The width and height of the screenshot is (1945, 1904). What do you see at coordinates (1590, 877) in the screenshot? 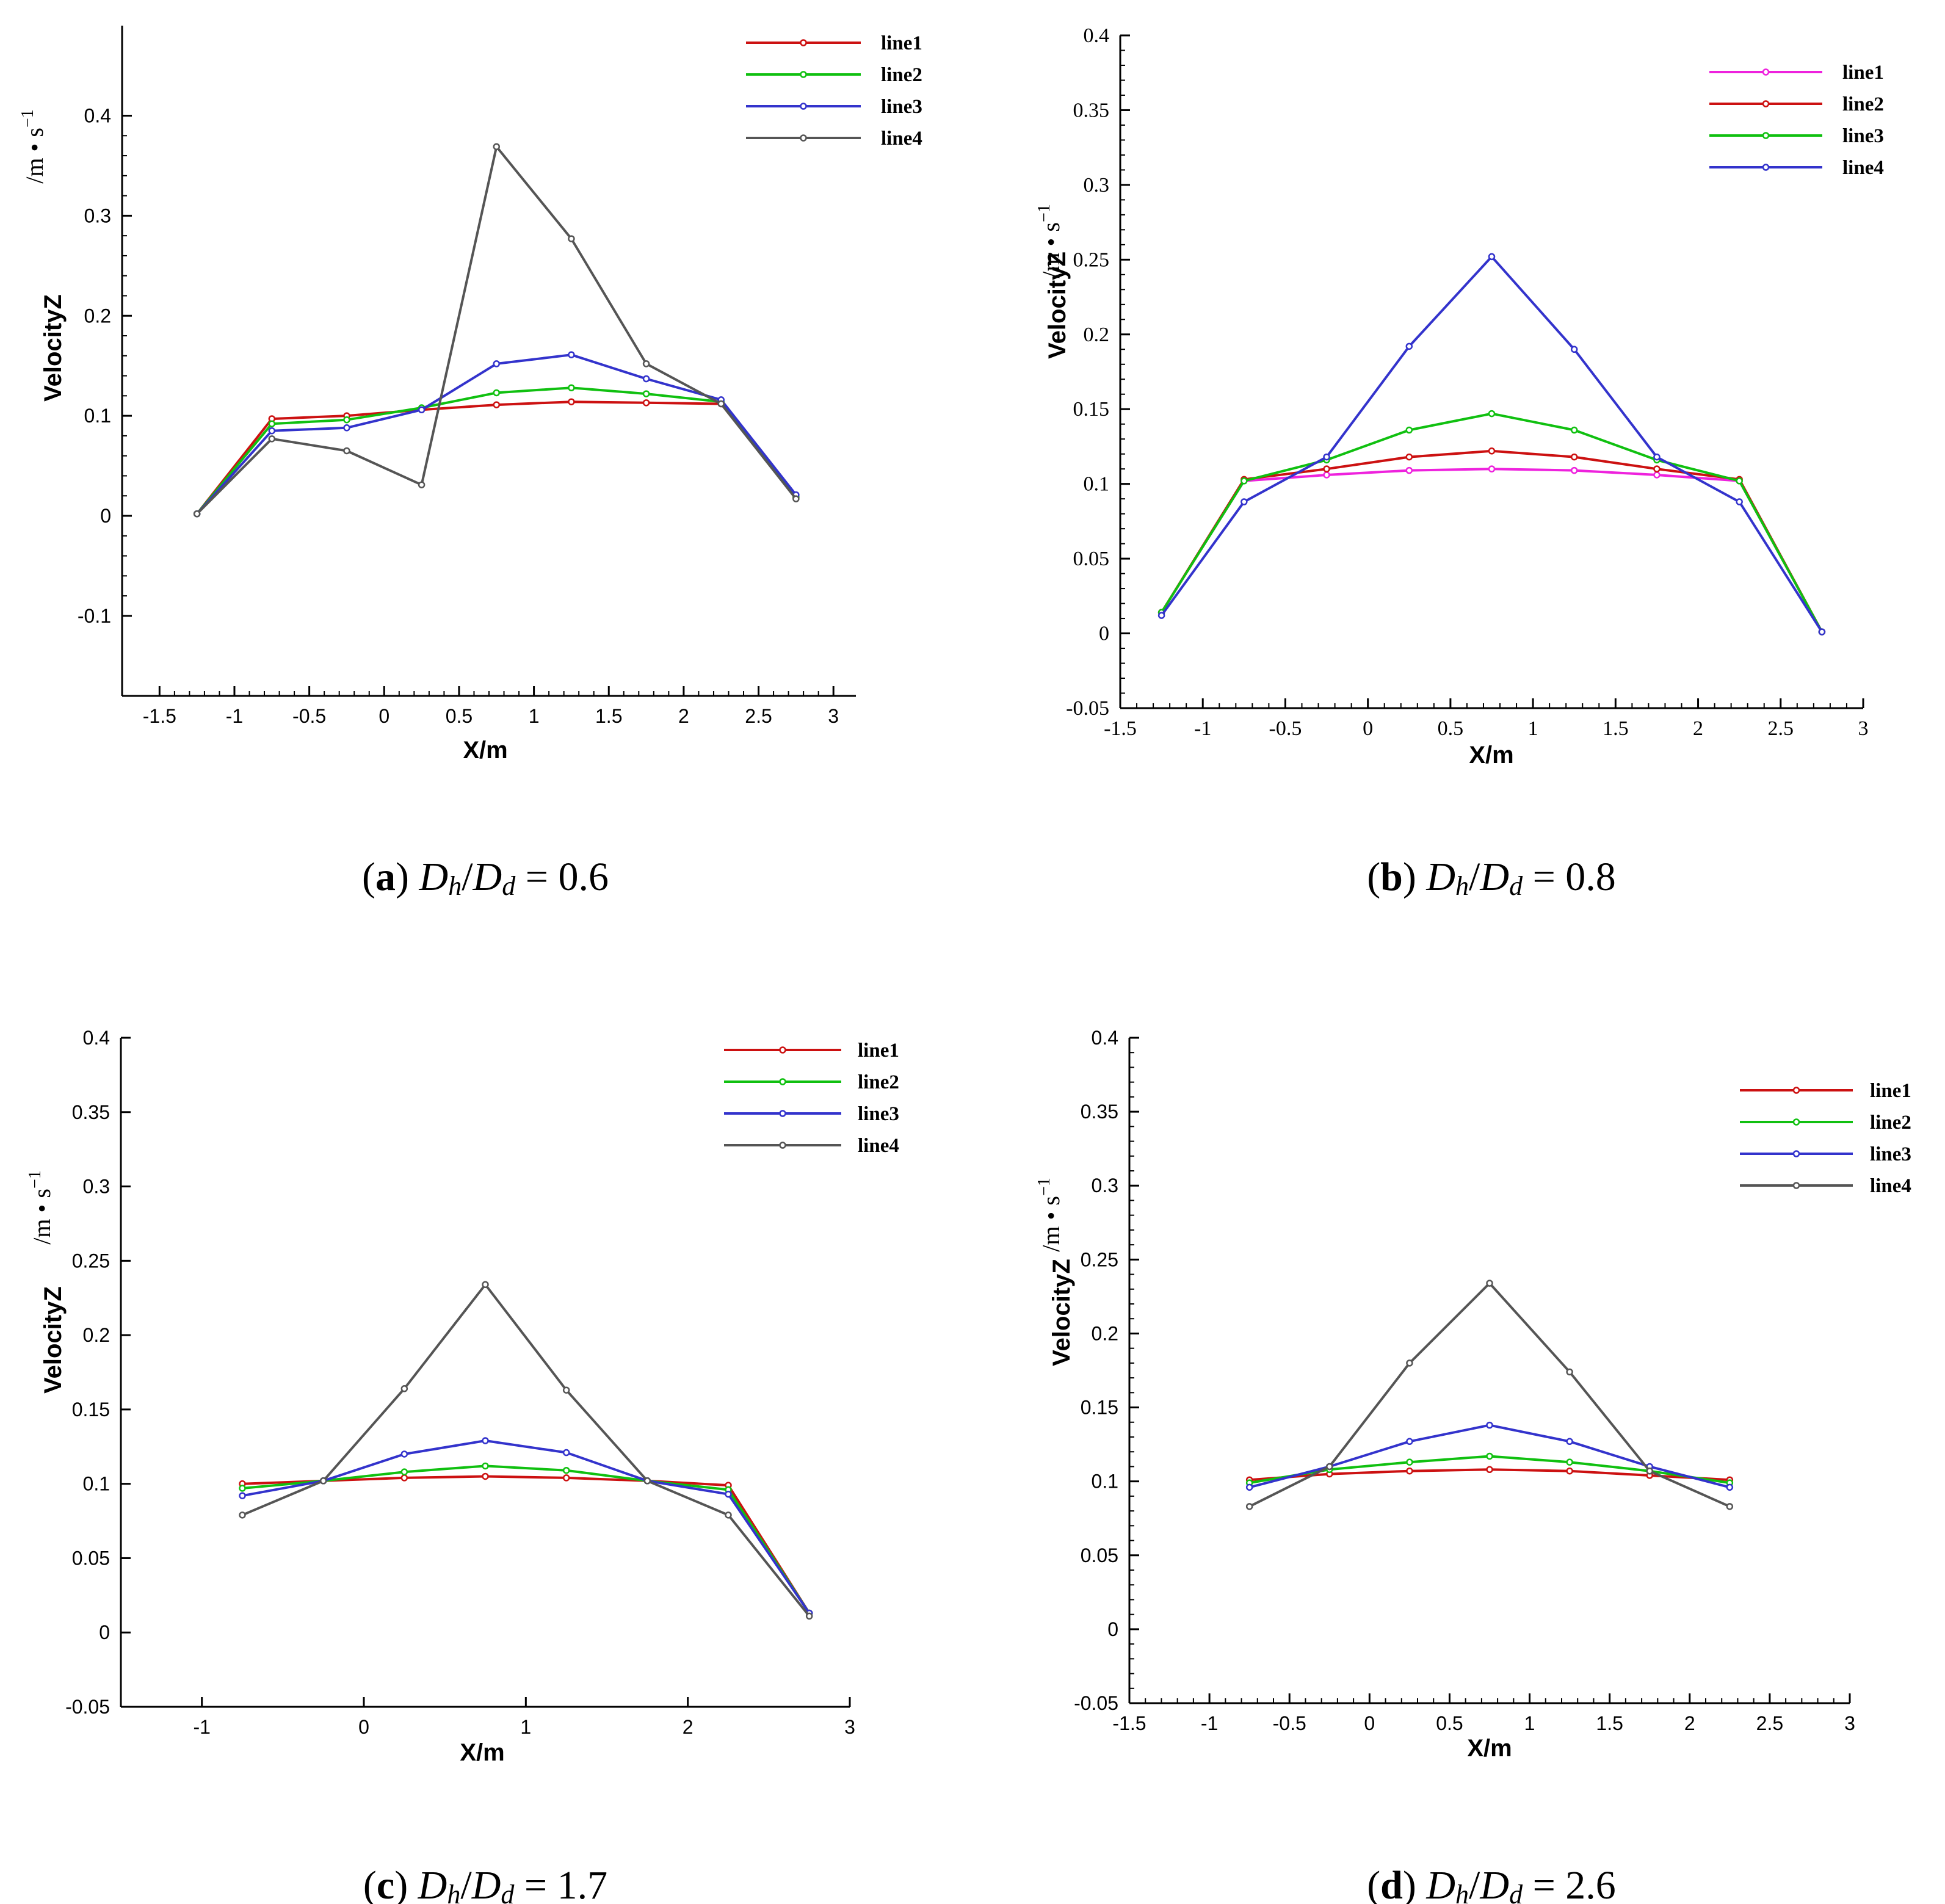
I see `caption-ratio-value: 0.8` at bounding box center [1590, 877].